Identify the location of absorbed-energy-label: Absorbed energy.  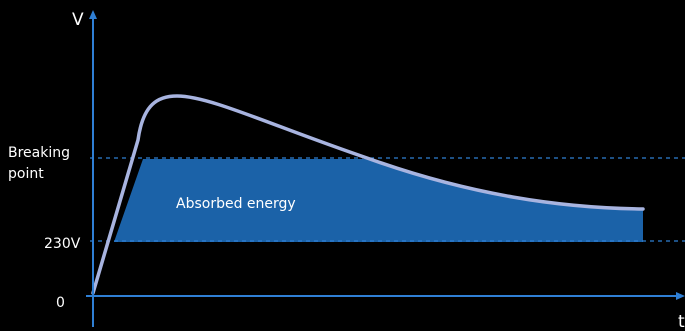
(236, 204).